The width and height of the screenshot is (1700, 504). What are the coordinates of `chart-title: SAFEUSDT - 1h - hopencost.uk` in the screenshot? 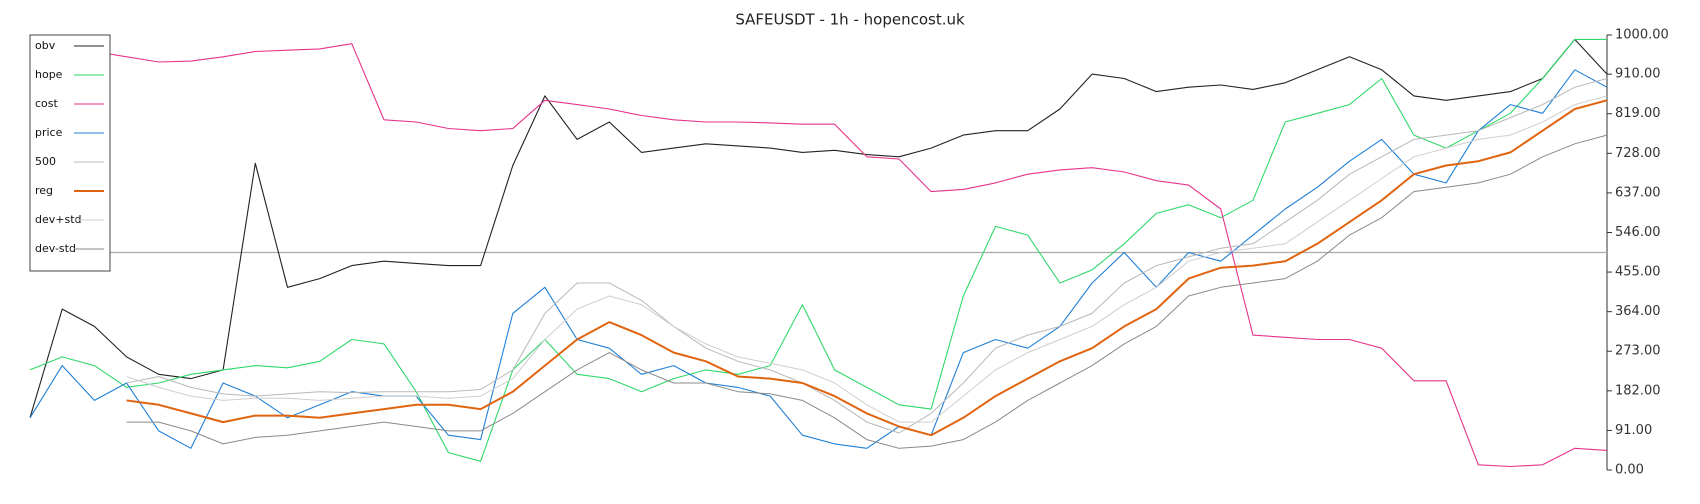 It's located at (850, 20).